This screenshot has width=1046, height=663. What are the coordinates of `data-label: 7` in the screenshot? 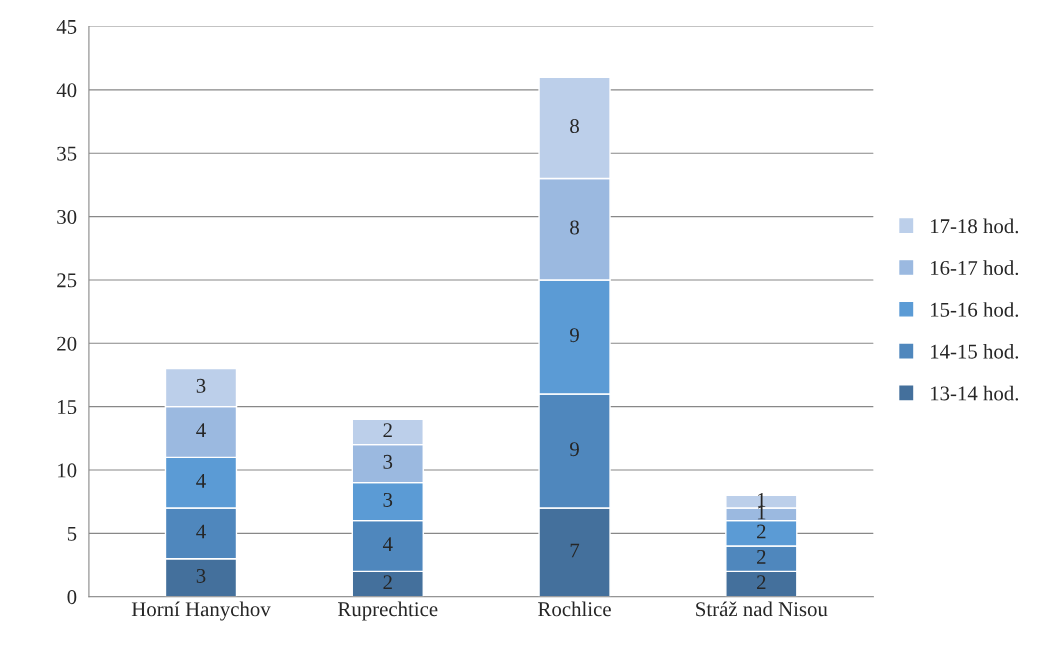 It's located at (575, 550).